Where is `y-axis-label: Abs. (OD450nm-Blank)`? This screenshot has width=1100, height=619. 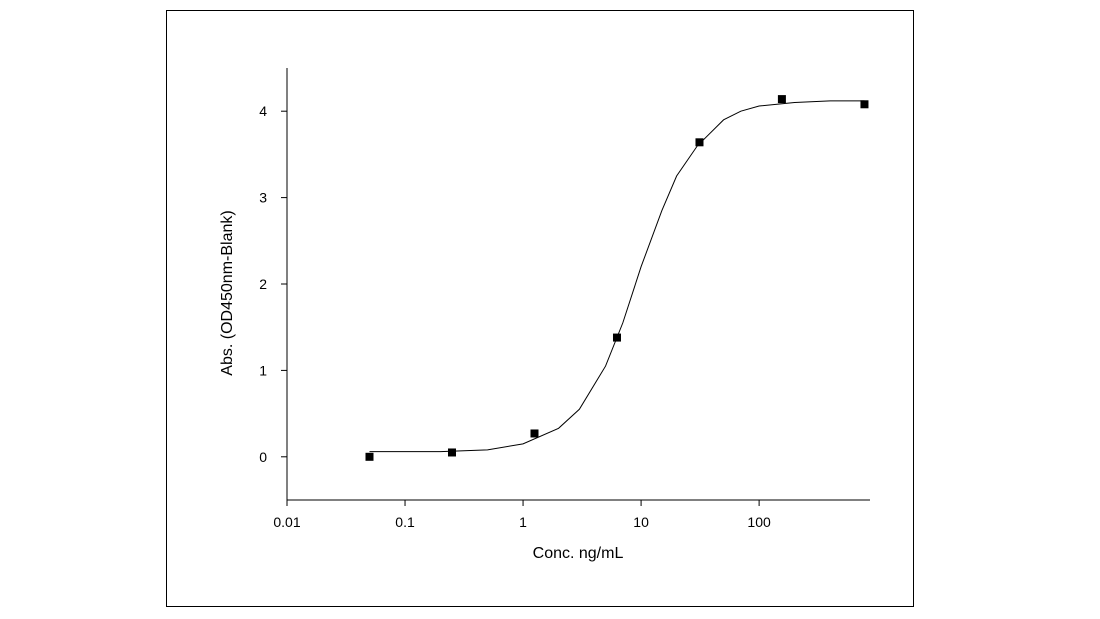
y-axis-label: Abs. (OD450nm-Blank) is located at coordinates (227, 292).